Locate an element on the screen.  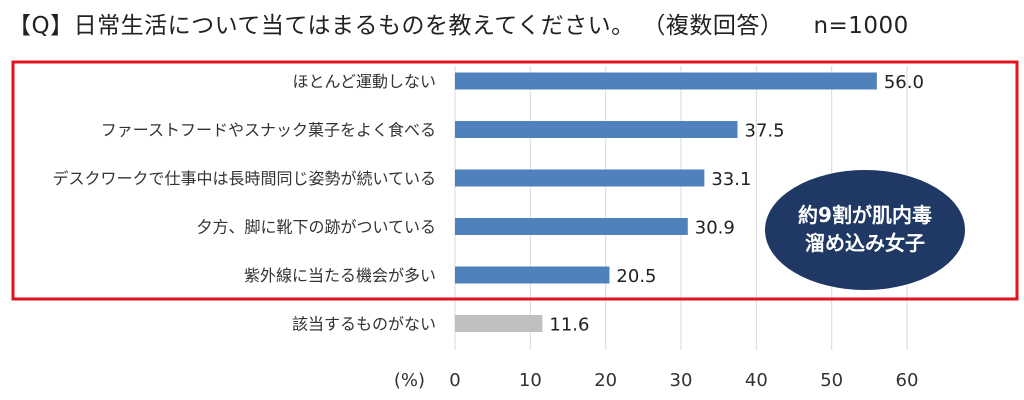
category-label: 紫外線に当たる機会が多い is located at coordinates (340, 275).